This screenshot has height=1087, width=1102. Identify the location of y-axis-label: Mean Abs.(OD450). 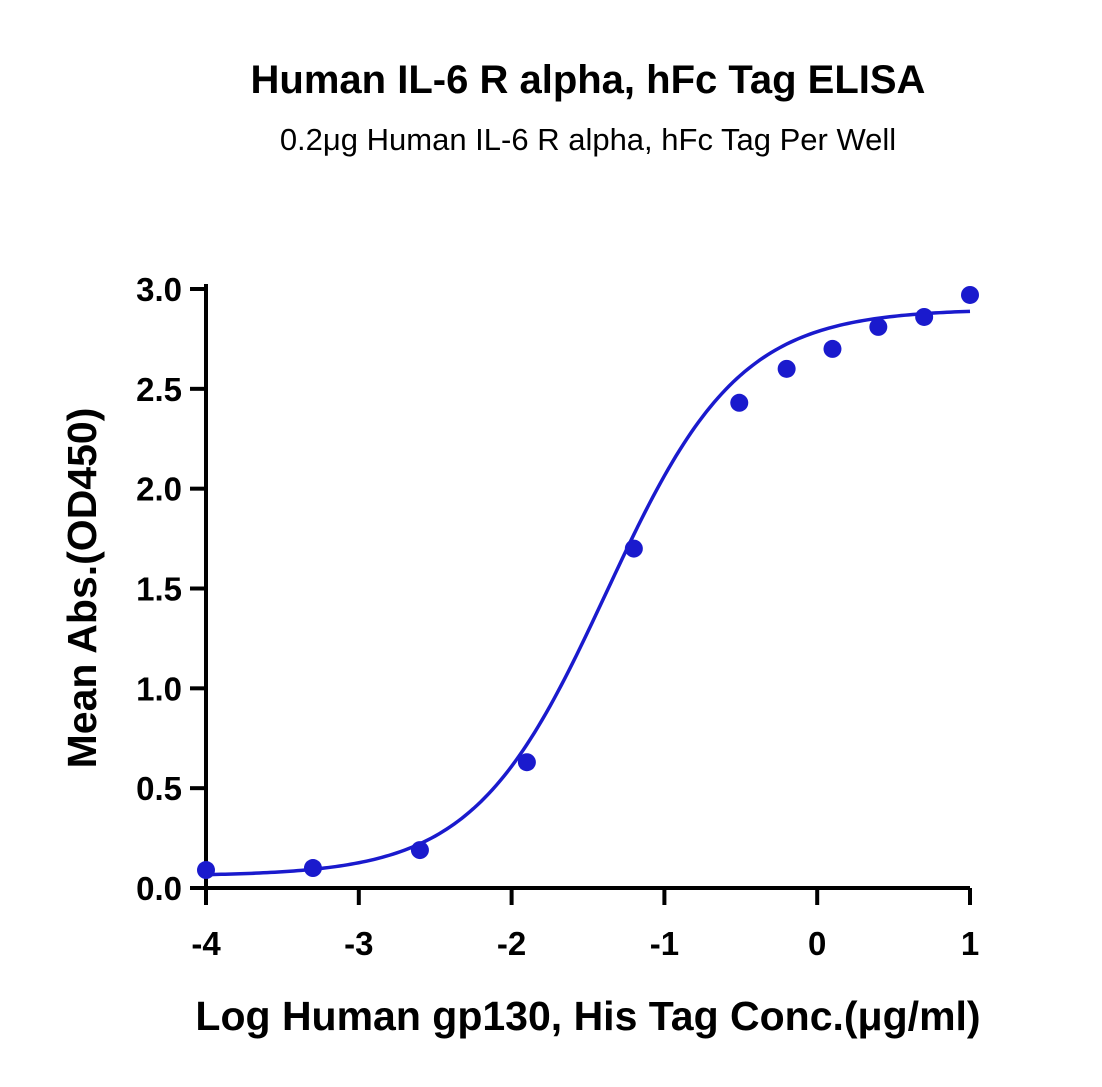
(82, 588).